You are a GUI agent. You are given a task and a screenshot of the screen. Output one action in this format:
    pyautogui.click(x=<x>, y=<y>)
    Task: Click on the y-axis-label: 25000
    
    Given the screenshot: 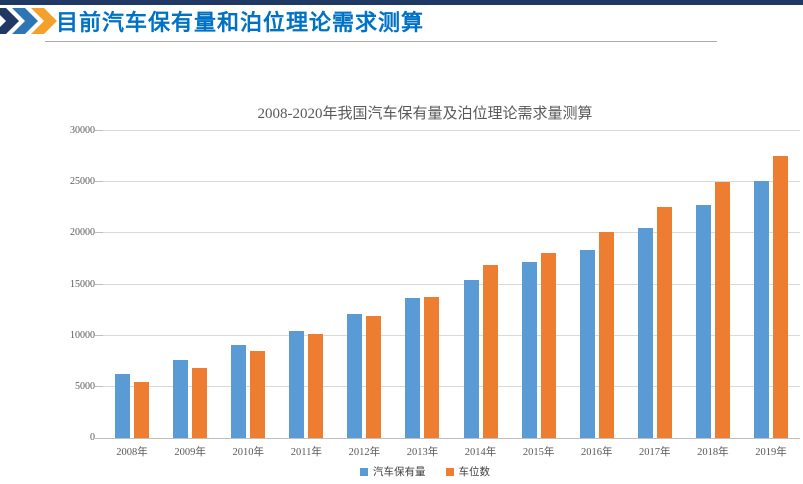 What is the action you would take?
    pyautogui.click(x=82, y=182)
    